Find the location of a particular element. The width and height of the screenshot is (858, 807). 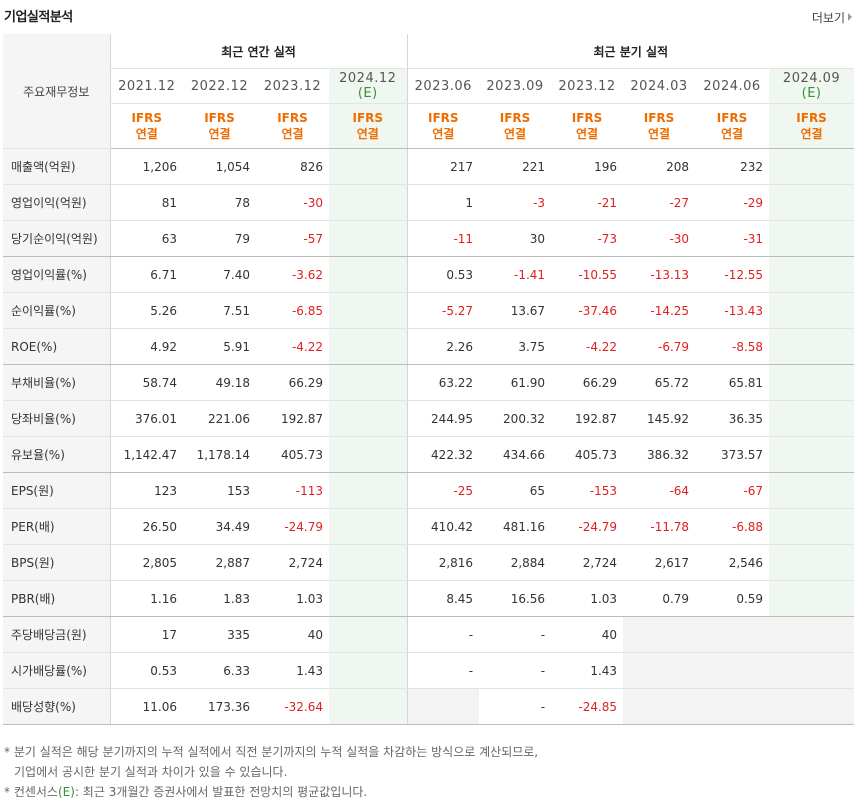

row-label: 유보율(%) is located at coordinates (56, 454).